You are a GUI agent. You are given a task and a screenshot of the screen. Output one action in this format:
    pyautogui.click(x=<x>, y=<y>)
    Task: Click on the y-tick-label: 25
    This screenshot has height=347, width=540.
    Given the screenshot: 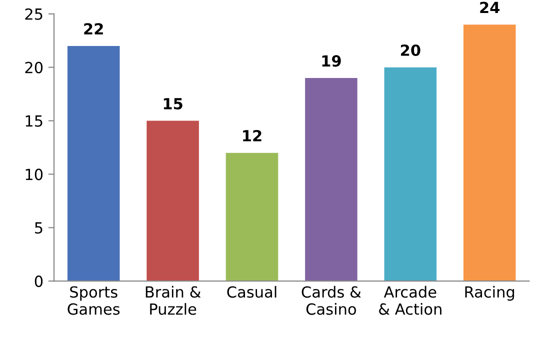 What is the action you would take?
    pyautogui.click(x=33, y=14)
    